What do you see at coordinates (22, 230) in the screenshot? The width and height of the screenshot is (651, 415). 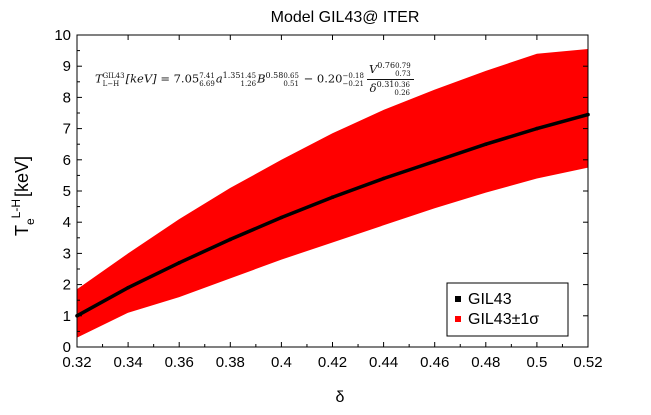 I see `y-axis-label-main: T` at bounding box center [22, 230].